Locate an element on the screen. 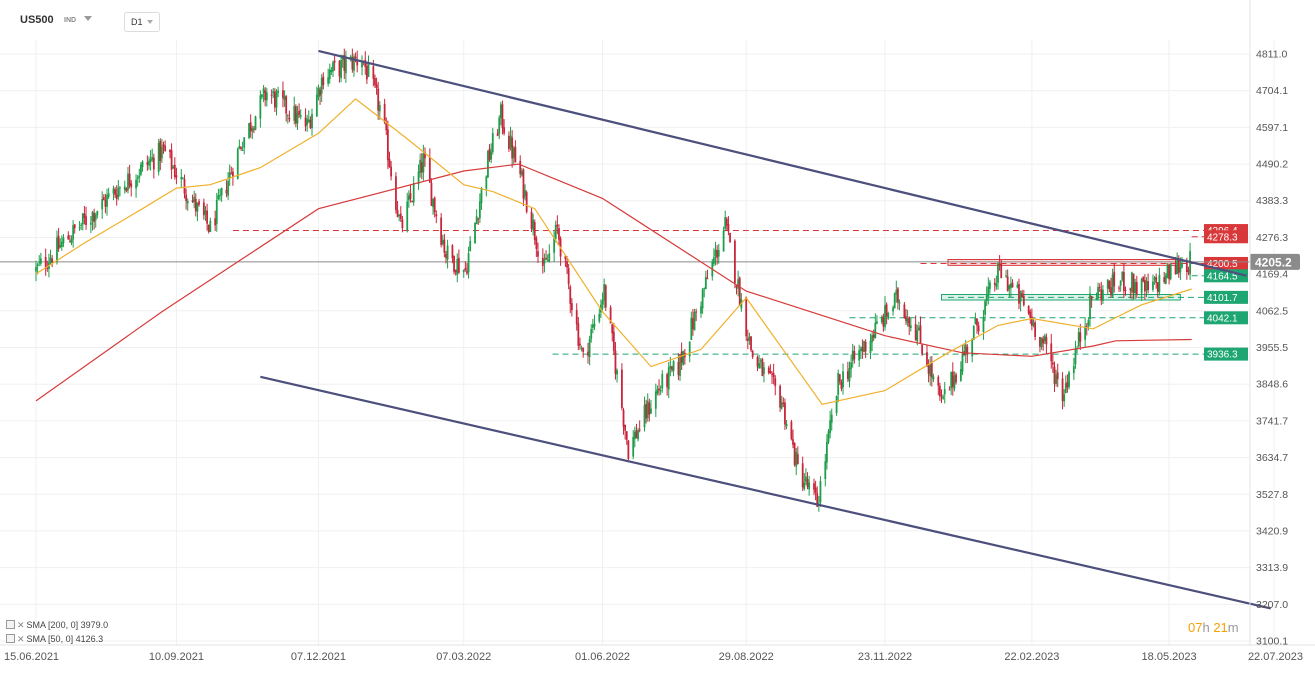 The height and width of the screenshot is (673, 1315). x-tick-label: 18.05.2023 is located at coordinates (1169, 657).